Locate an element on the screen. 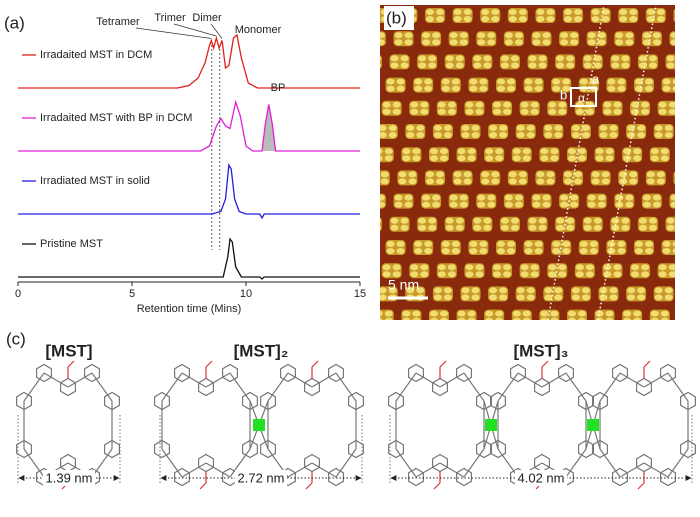 The width and height of the screenshot is (700, 517). structure-title: [MST] is located at coordinates (68, 350).